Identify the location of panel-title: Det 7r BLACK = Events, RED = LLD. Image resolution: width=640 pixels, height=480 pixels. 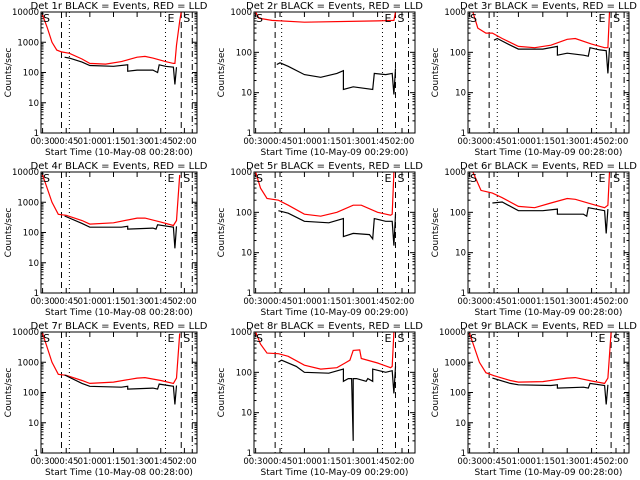
(119, 326).